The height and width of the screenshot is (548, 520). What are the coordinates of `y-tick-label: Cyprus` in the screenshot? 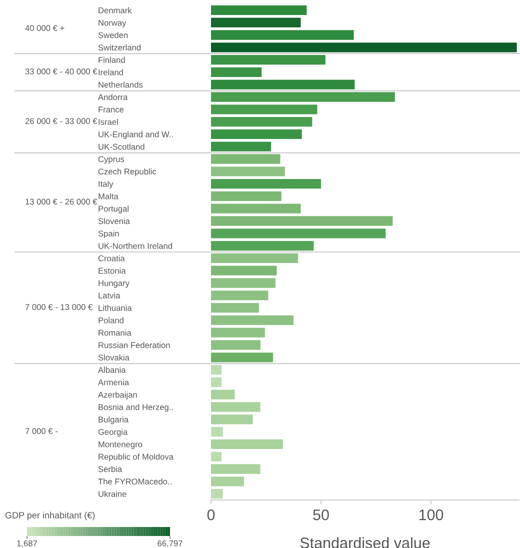 It's located at (111, 160).